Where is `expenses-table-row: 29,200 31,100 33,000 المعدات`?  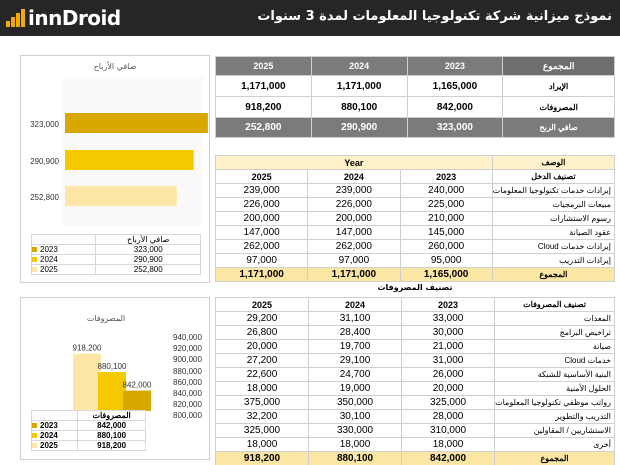 expenses-table-row: 29,200 31,100 33,000 المعدات is located at coordinates (414, 318).